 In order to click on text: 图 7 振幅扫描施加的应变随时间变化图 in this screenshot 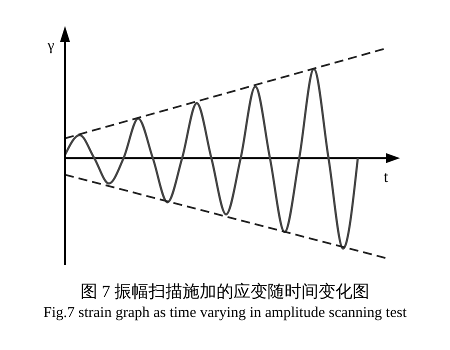, I will do `click(225, 292)`.